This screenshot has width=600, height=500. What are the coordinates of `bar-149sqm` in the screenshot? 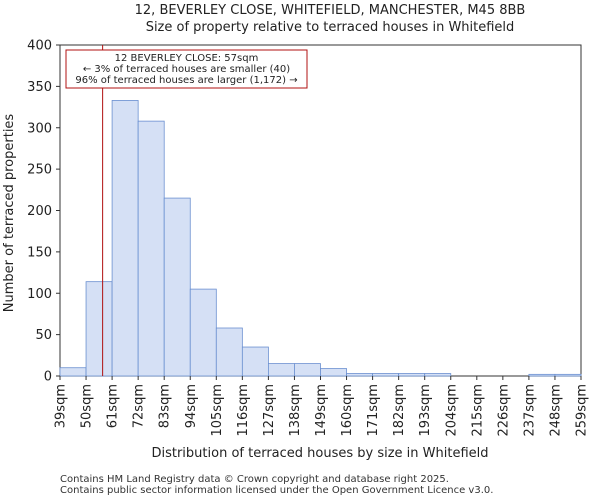 It's located at (333, 372).